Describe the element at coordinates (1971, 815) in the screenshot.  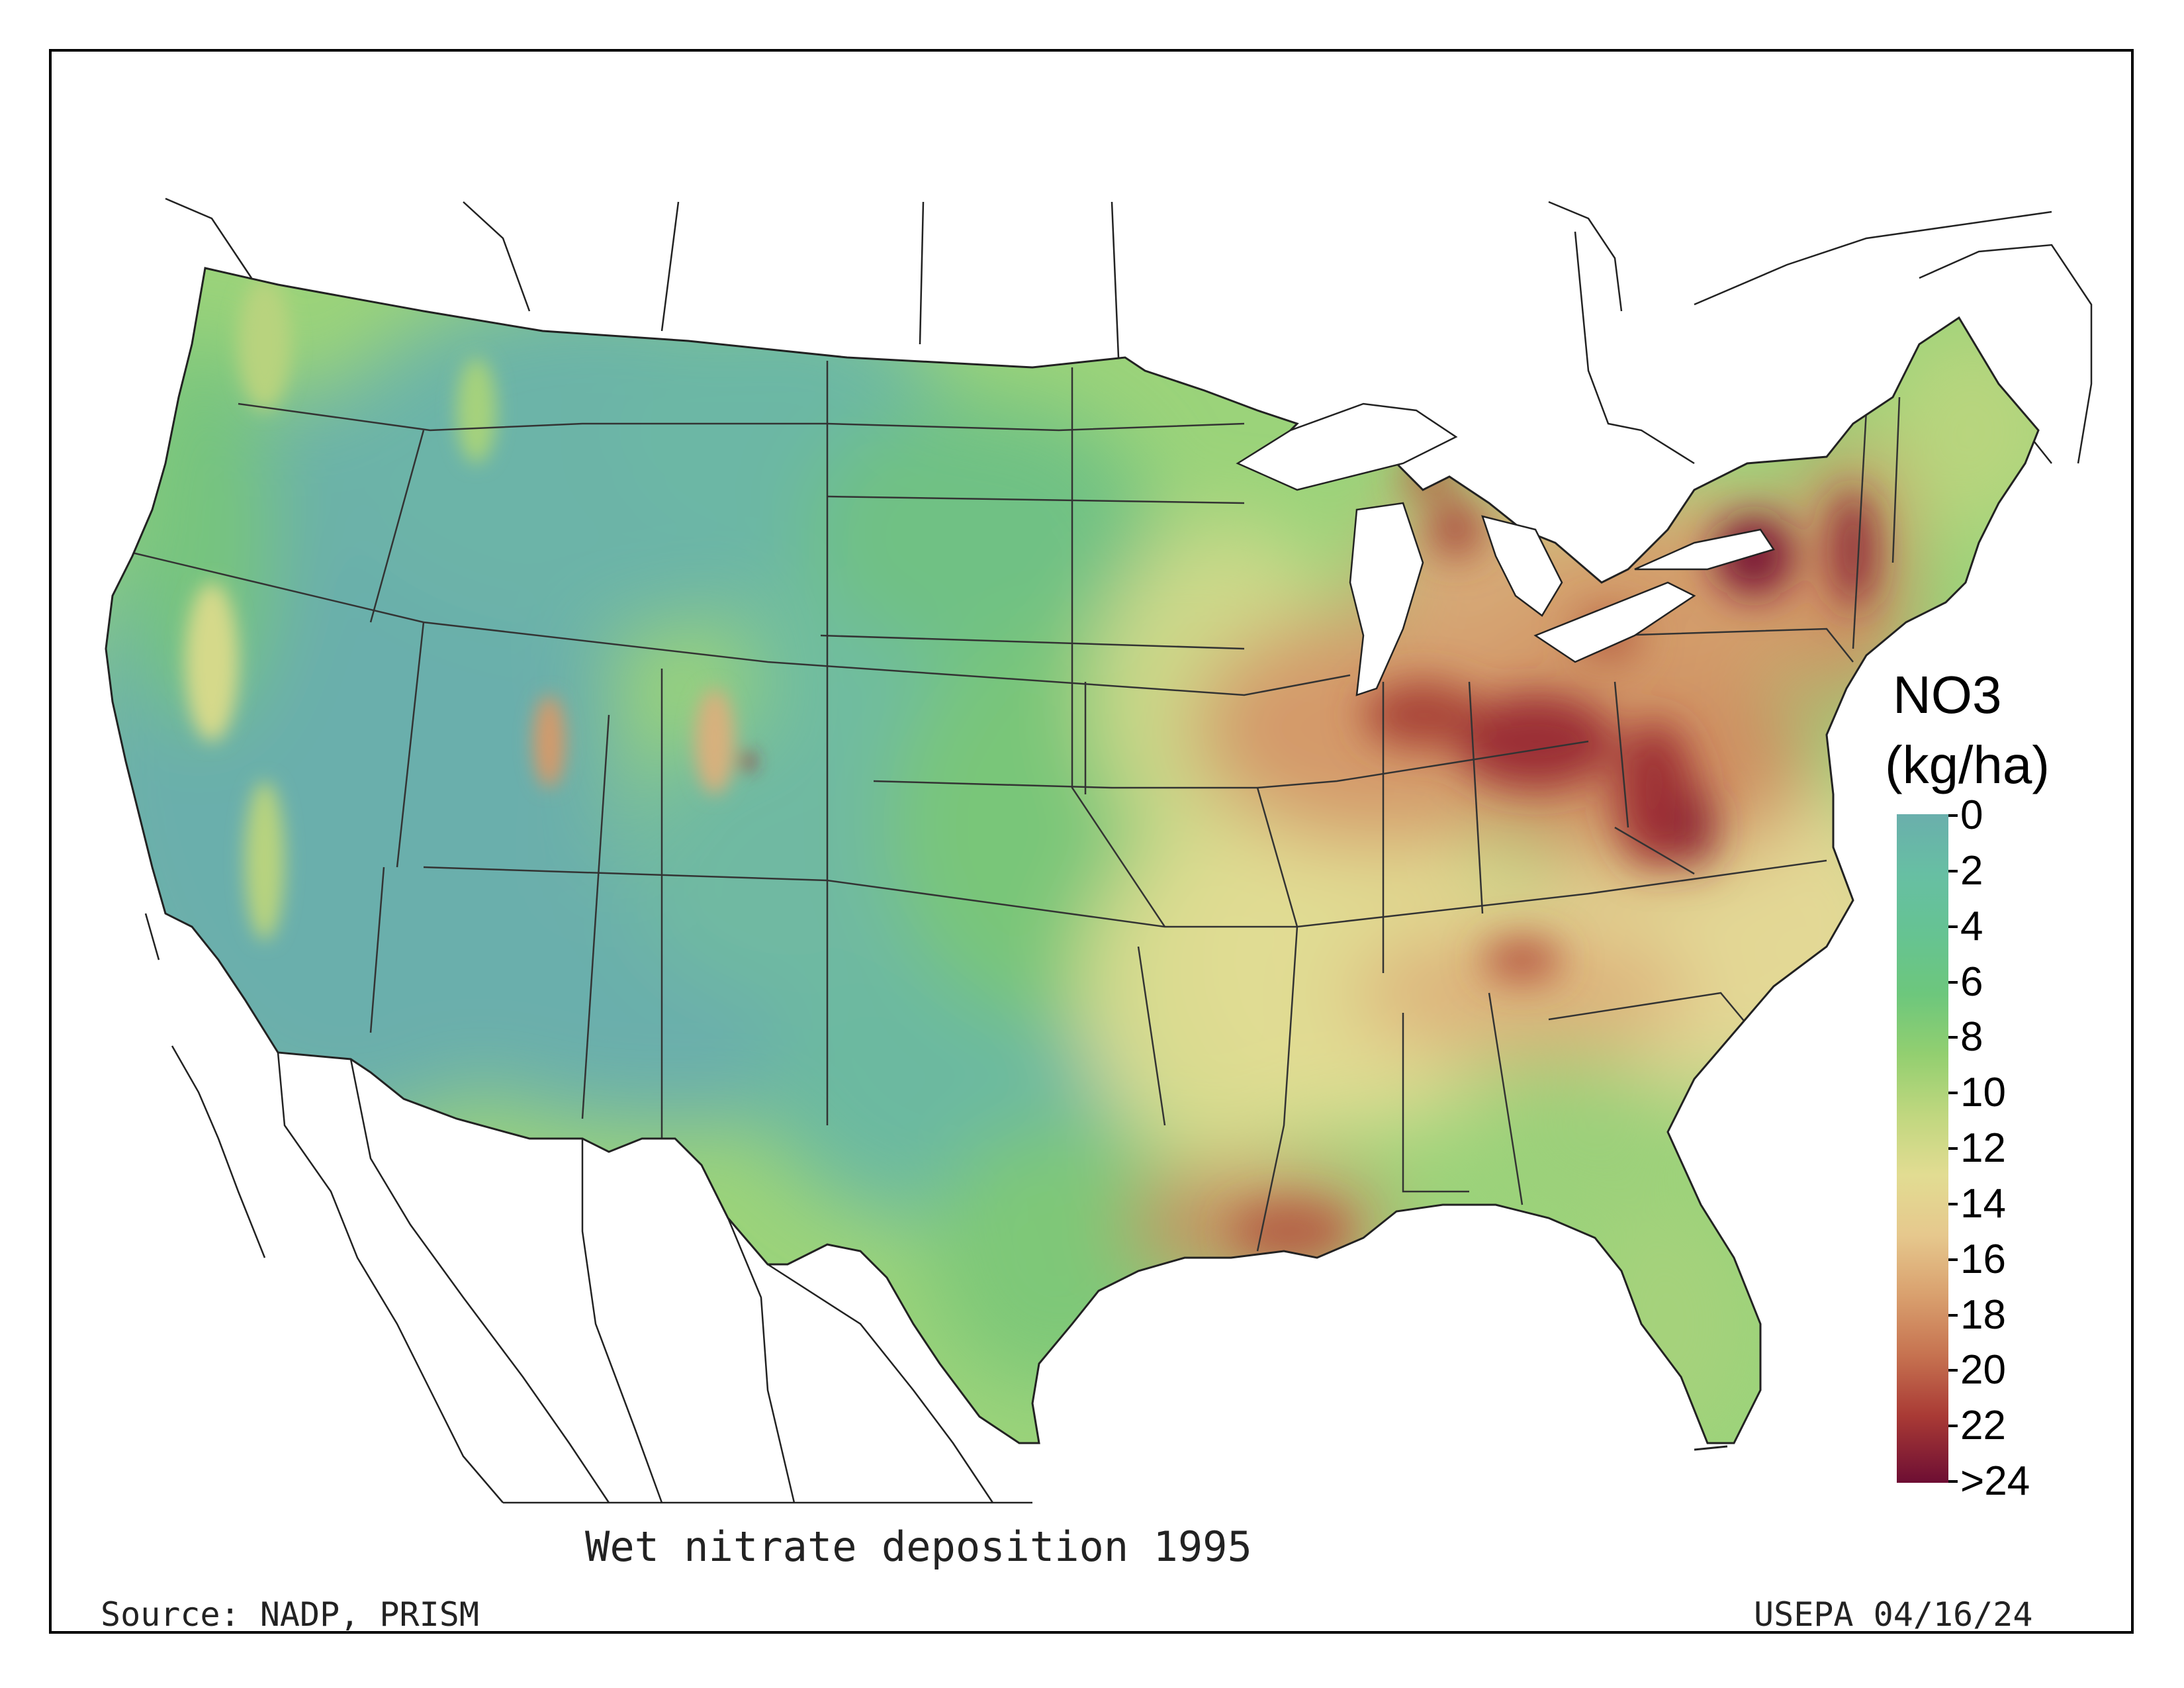
I see `legend-tick-label: 0` at that location.